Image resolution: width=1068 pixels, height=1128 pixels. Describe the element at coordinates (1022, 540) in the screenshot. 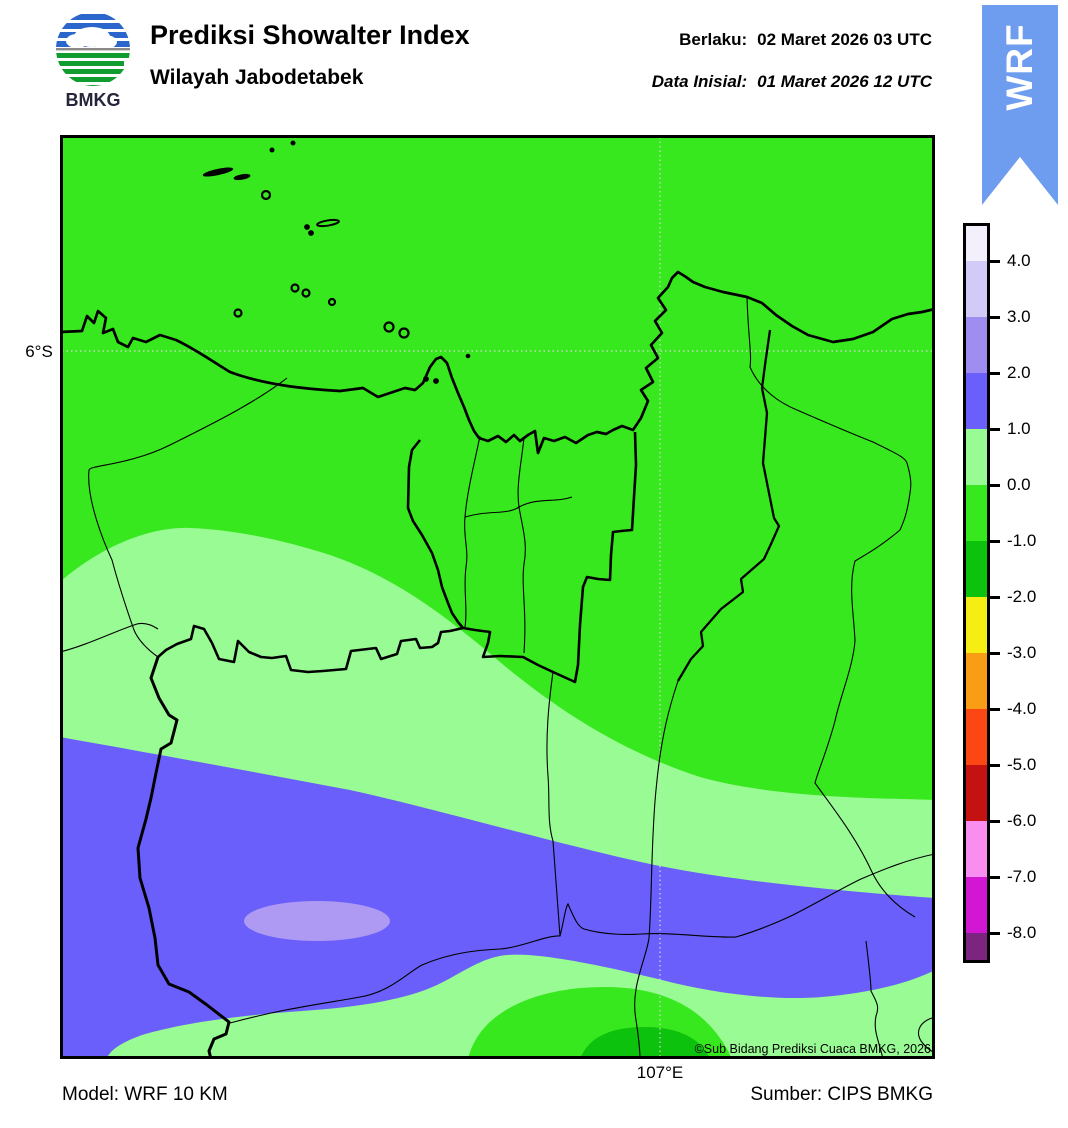

I see `colorbar-tick-label: -1.0` at that location.